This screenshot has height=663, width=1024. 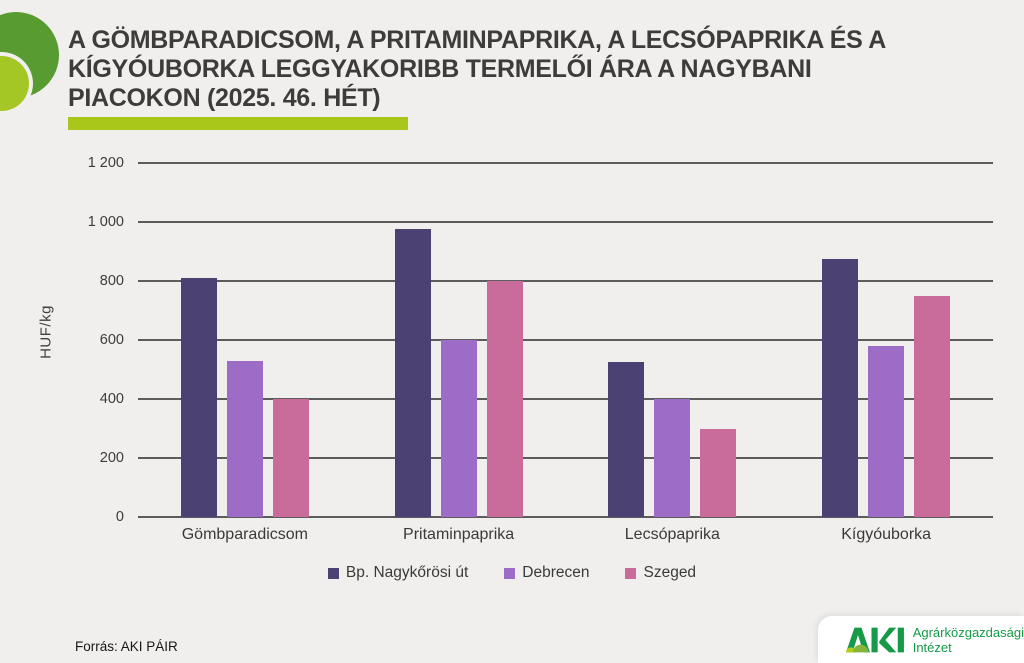 What do you see at coordinates (670, 572) in the screenshot?
I see `legend-label: Szeged` at bounding box center [670, 572].